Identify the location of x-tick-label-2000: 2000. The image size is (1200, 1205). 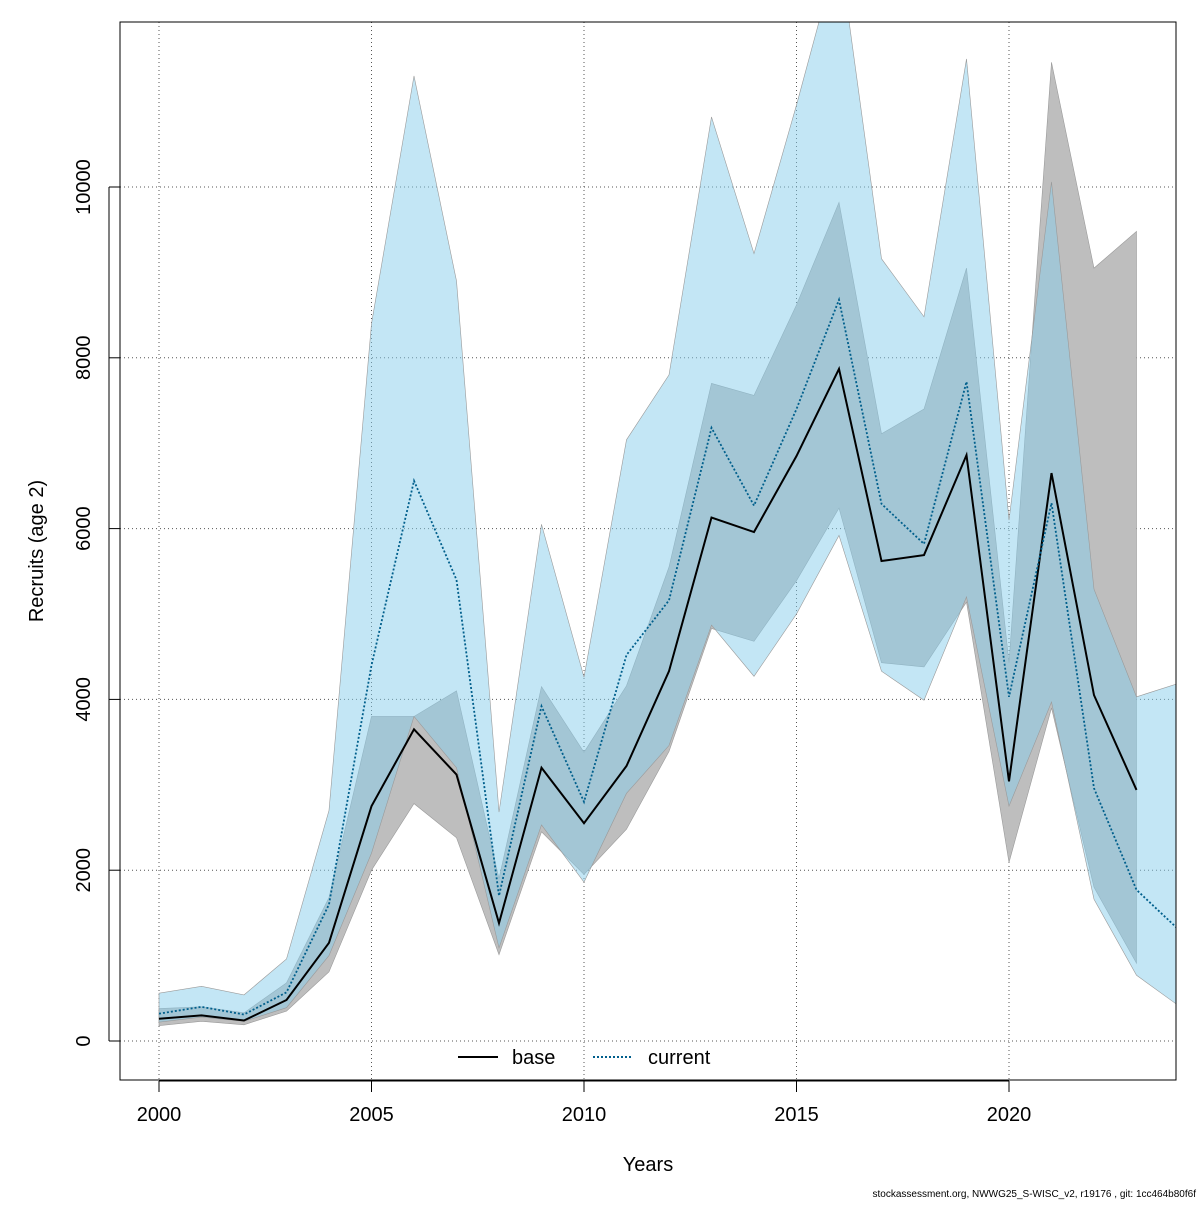
(159, 1115).